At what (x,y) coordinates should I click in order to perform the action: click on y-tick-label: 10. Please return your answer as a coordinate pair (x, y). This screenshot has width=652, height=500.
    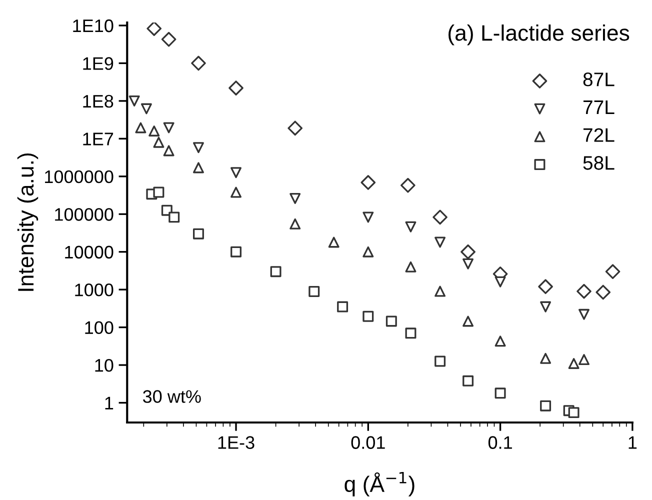
    Looking at the image, I should click on (104, 365).